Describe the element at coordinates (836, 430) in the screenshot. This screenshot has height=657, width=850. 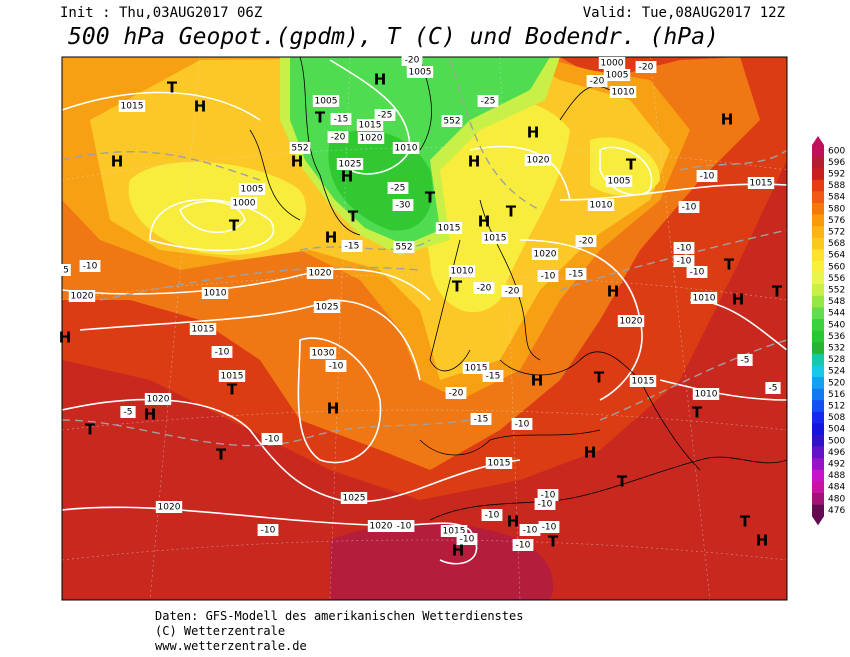
I see `colorbar-label: 504` at that location.